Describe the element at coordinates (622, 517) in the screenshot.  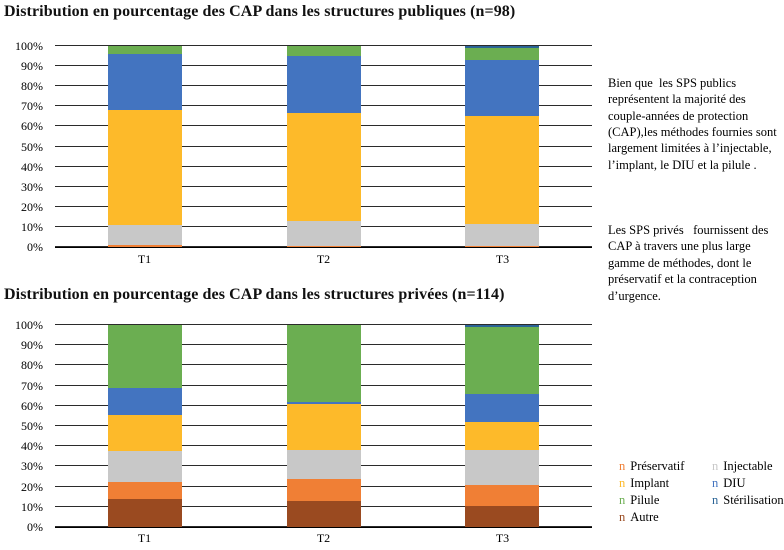
I see `legend-marker-Autre: n` at that location.